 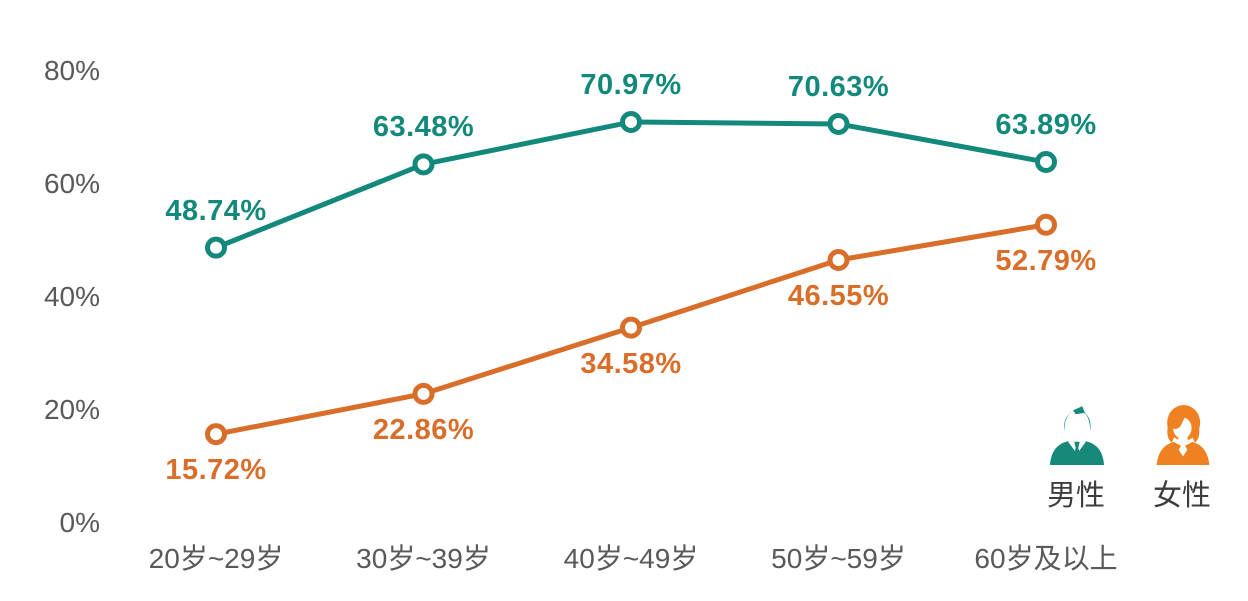 I want to click on male-value-label: 48.74%, so click(x=216, y=210).